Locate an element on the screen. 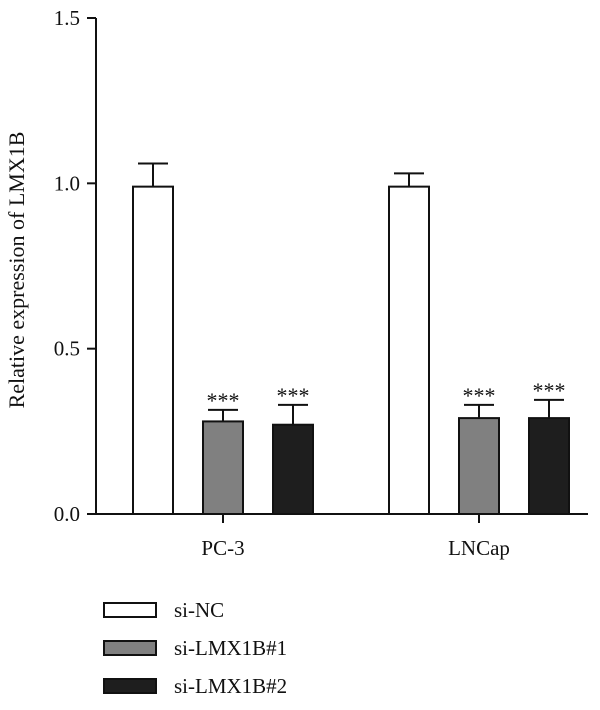 The height and width of the screenshot is (710, 600). y-tick-label: 0.0 is located at coordinates (67, 514).